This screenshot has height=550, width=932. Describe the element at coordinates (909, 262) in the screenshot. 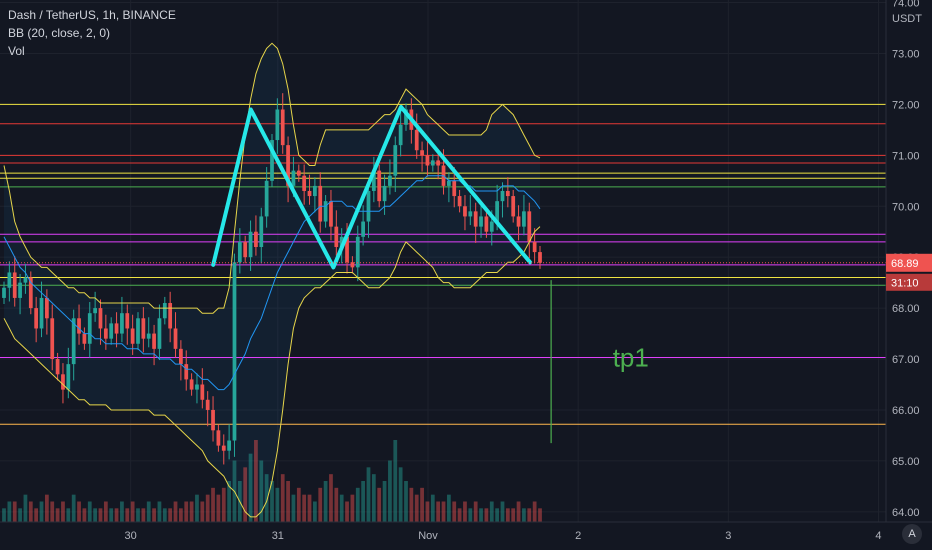

I see `last-price-tag` at that location.